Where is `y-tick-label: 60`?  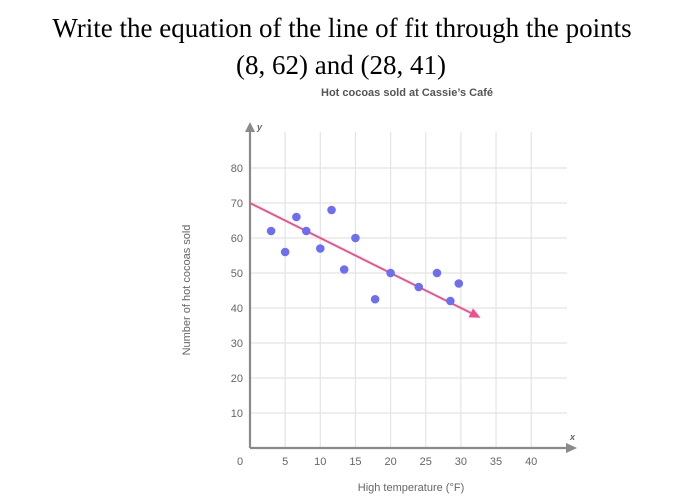 y-tick-label: 60 is located at coordinates (237, 239).